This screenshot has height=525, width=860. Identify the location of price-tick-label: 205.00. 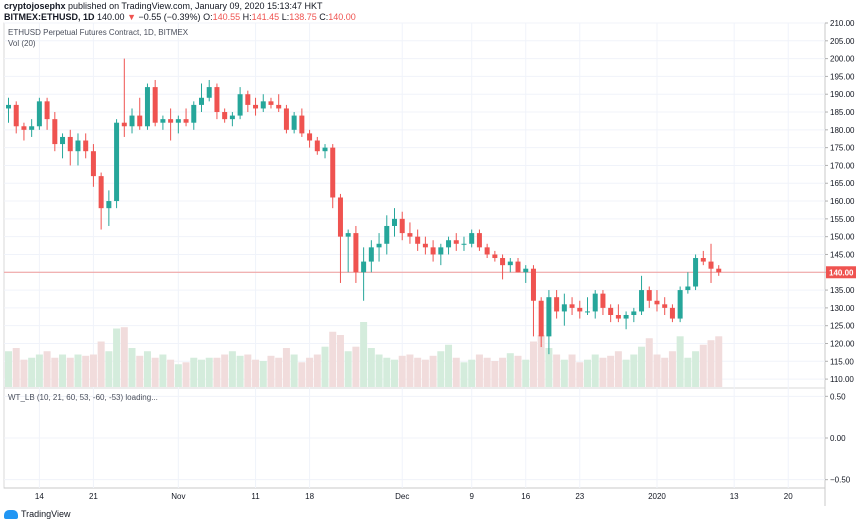
(842, 41).